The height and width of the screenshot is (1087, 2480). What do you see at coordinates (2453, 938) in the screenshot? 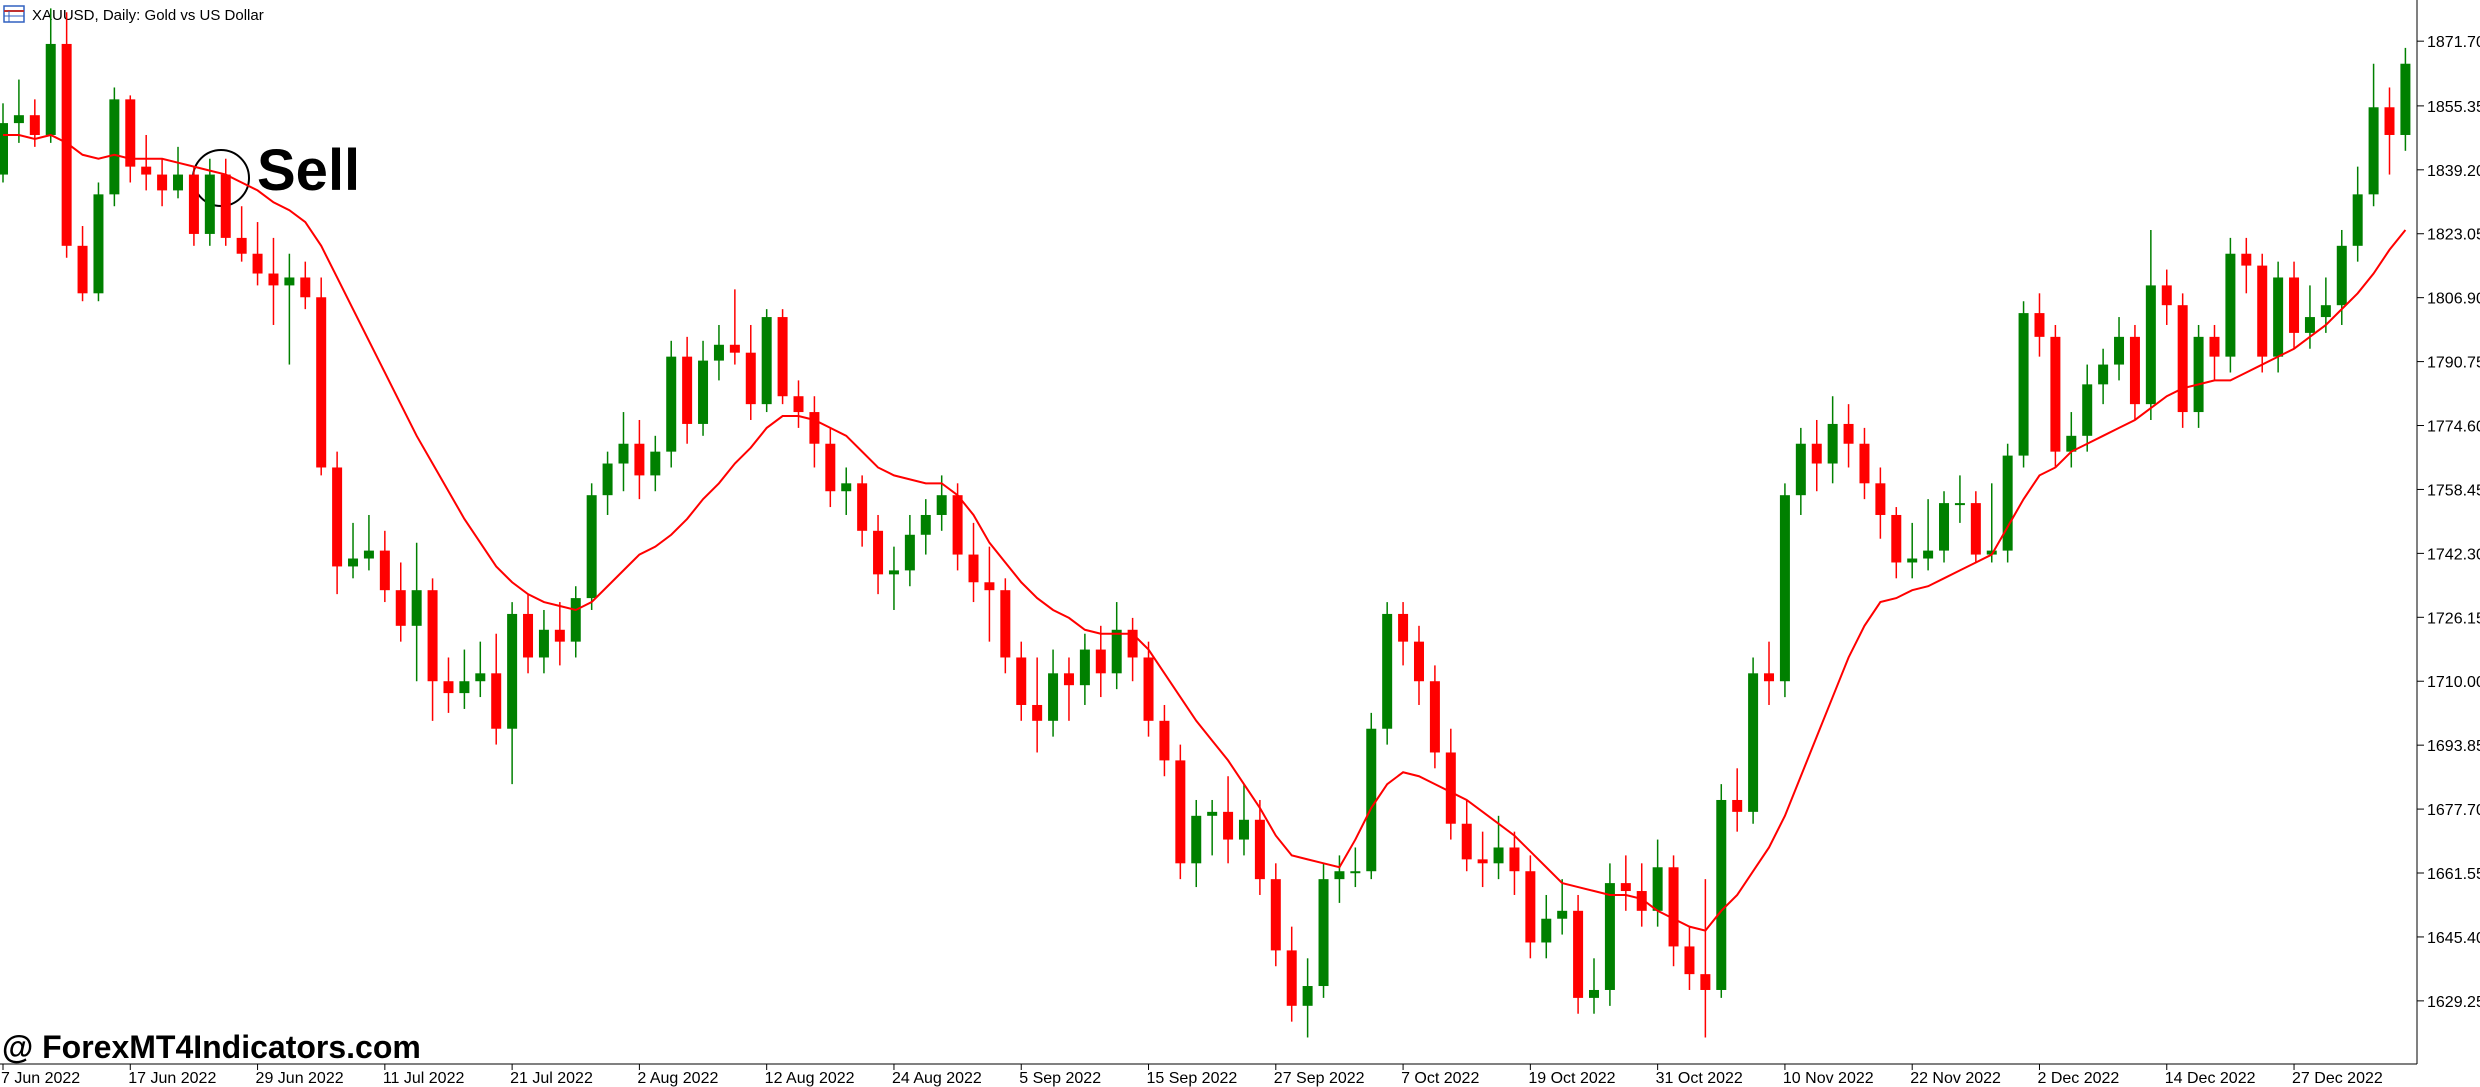
I see `y-tick-label: 1645.40` at bounding box center [2453, 938].